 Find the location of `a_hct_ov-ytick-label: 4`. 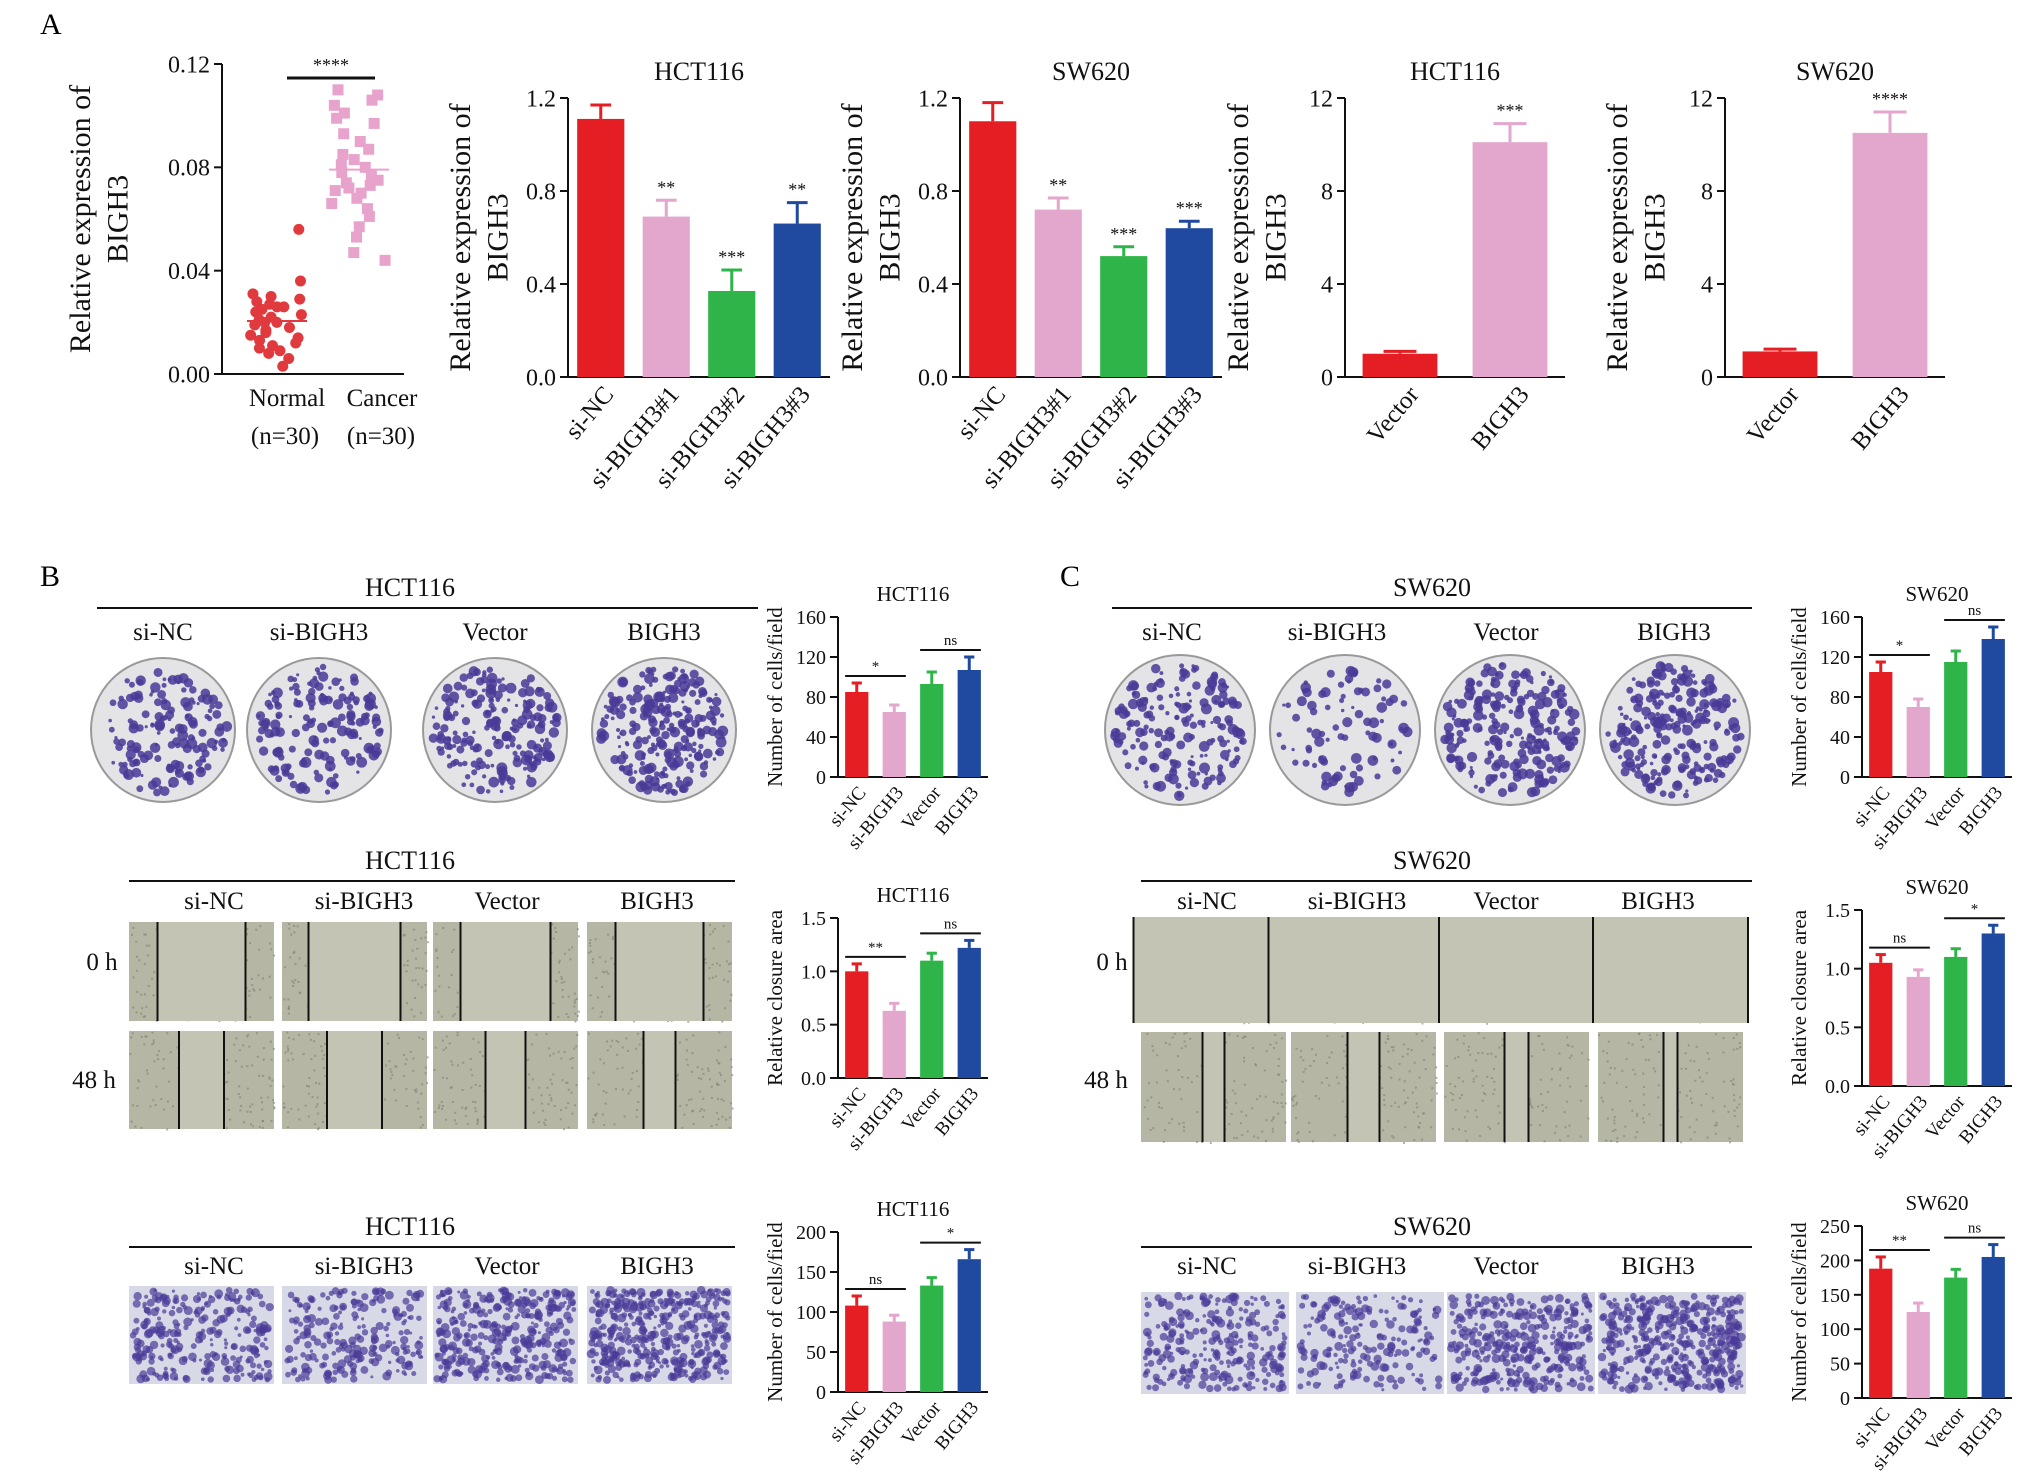

a_hct_ov-ytick-label: 4 is located at coordinates (1327, 285).